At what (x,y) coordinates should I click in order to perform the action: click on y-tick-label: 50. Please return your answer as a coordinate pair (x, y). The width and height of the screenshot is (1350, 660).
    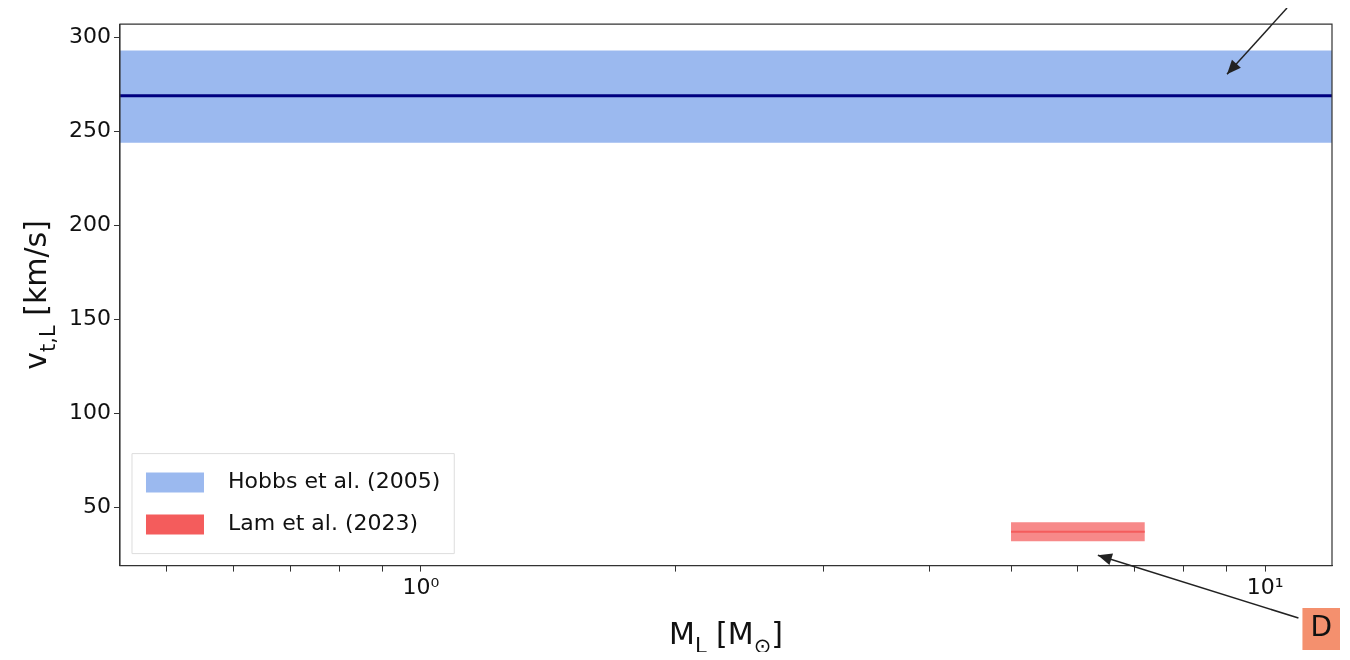
    Looking at the image, I should click on (96, 506).